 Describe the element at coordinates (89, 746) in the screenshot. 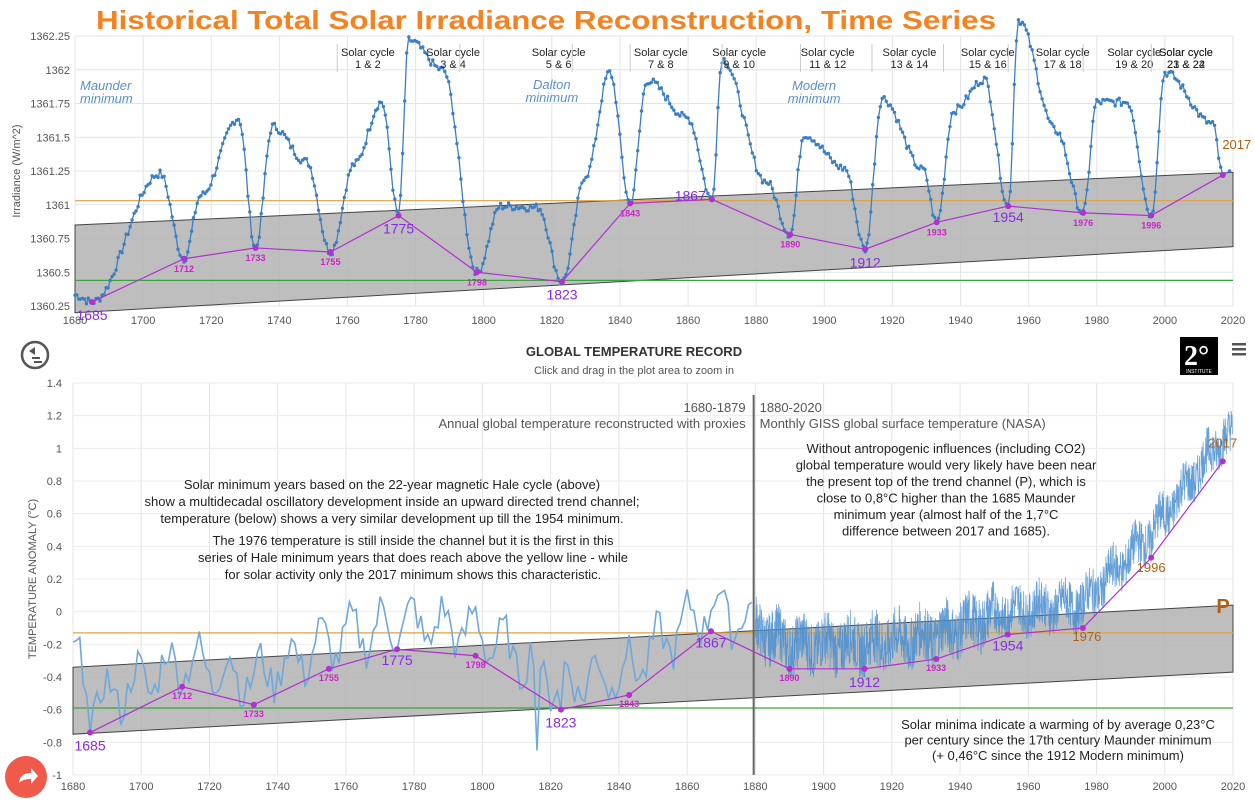

I see `minimum-year-label: 1685` at that location.